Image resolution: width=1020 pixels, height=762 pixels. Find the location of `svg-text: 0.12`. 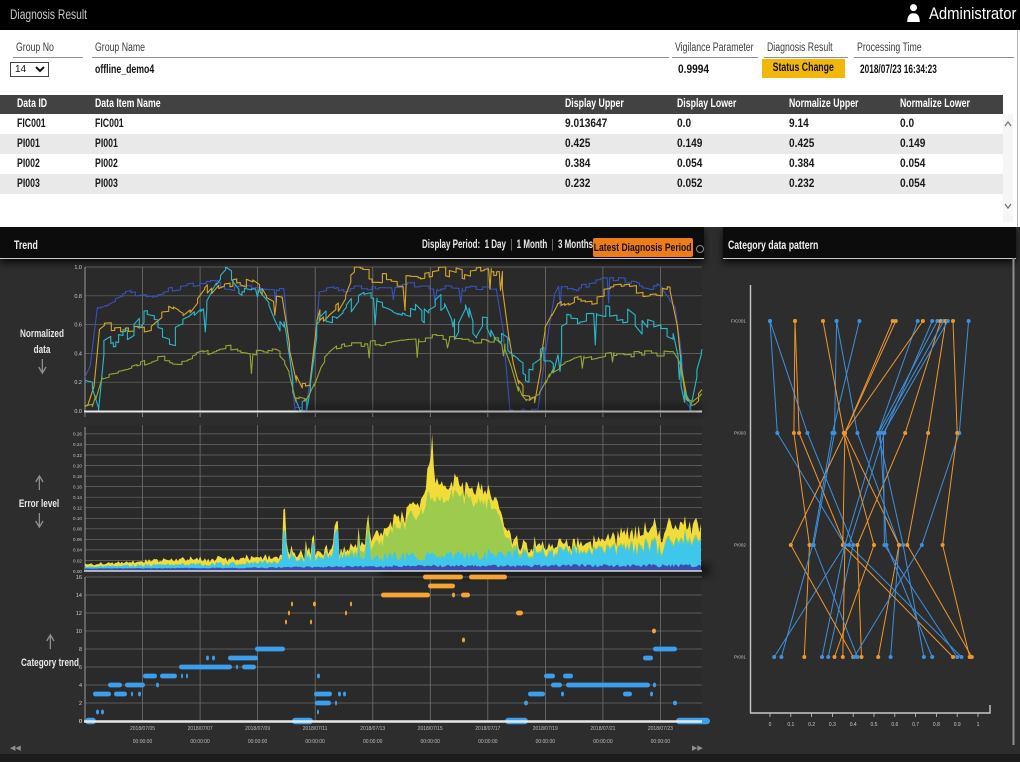

svg-text: 0.12 is located at coordinates (77, 508).